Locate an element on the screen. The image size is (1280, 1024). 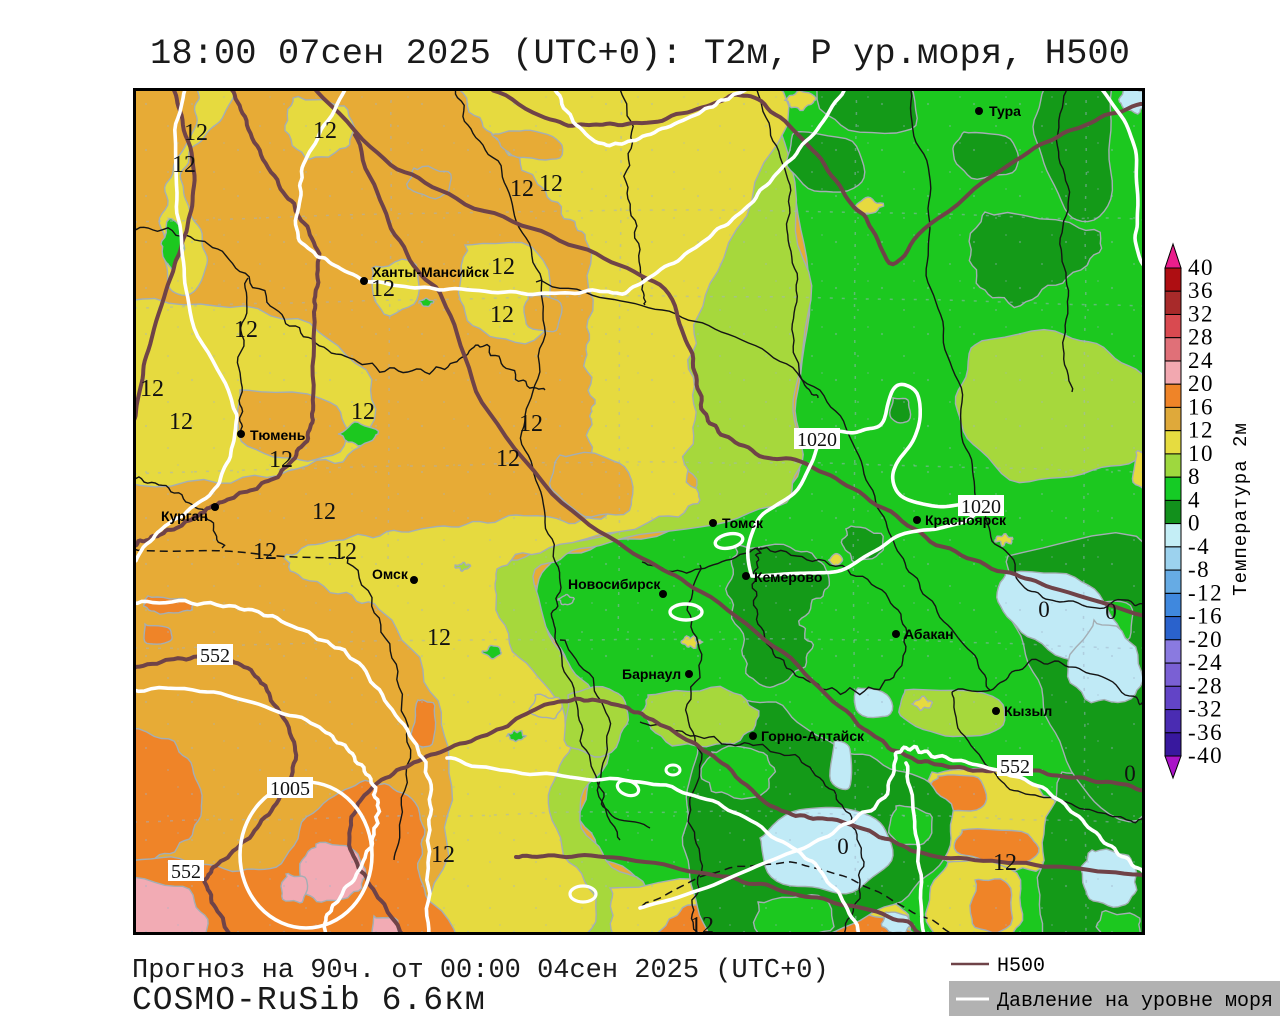
svg-text: 16 is located at coordinates (1201, 406).